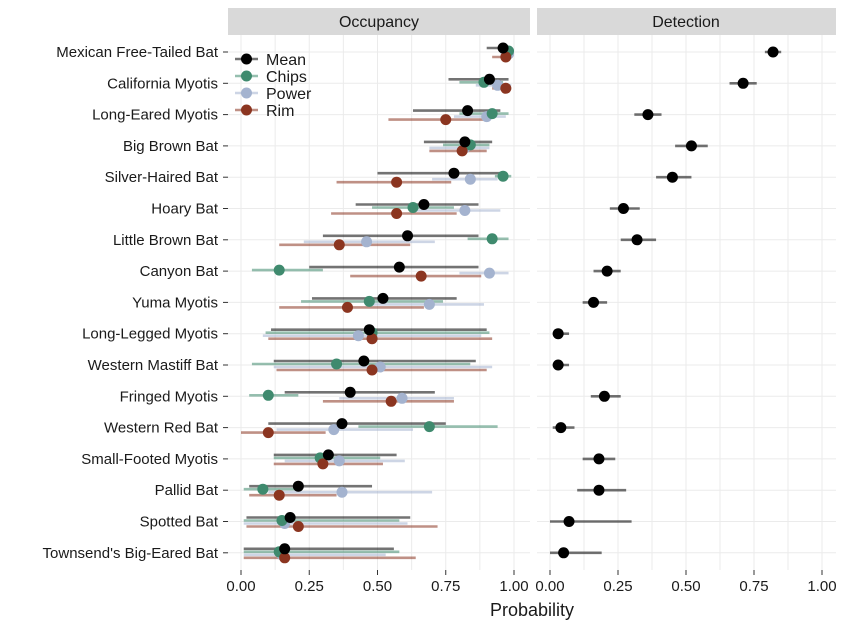  What do you see at coordinates (607, 271) in the screenshot?
I see `point-detection-mean-canyon-bat` at bounding box center [607, 271].